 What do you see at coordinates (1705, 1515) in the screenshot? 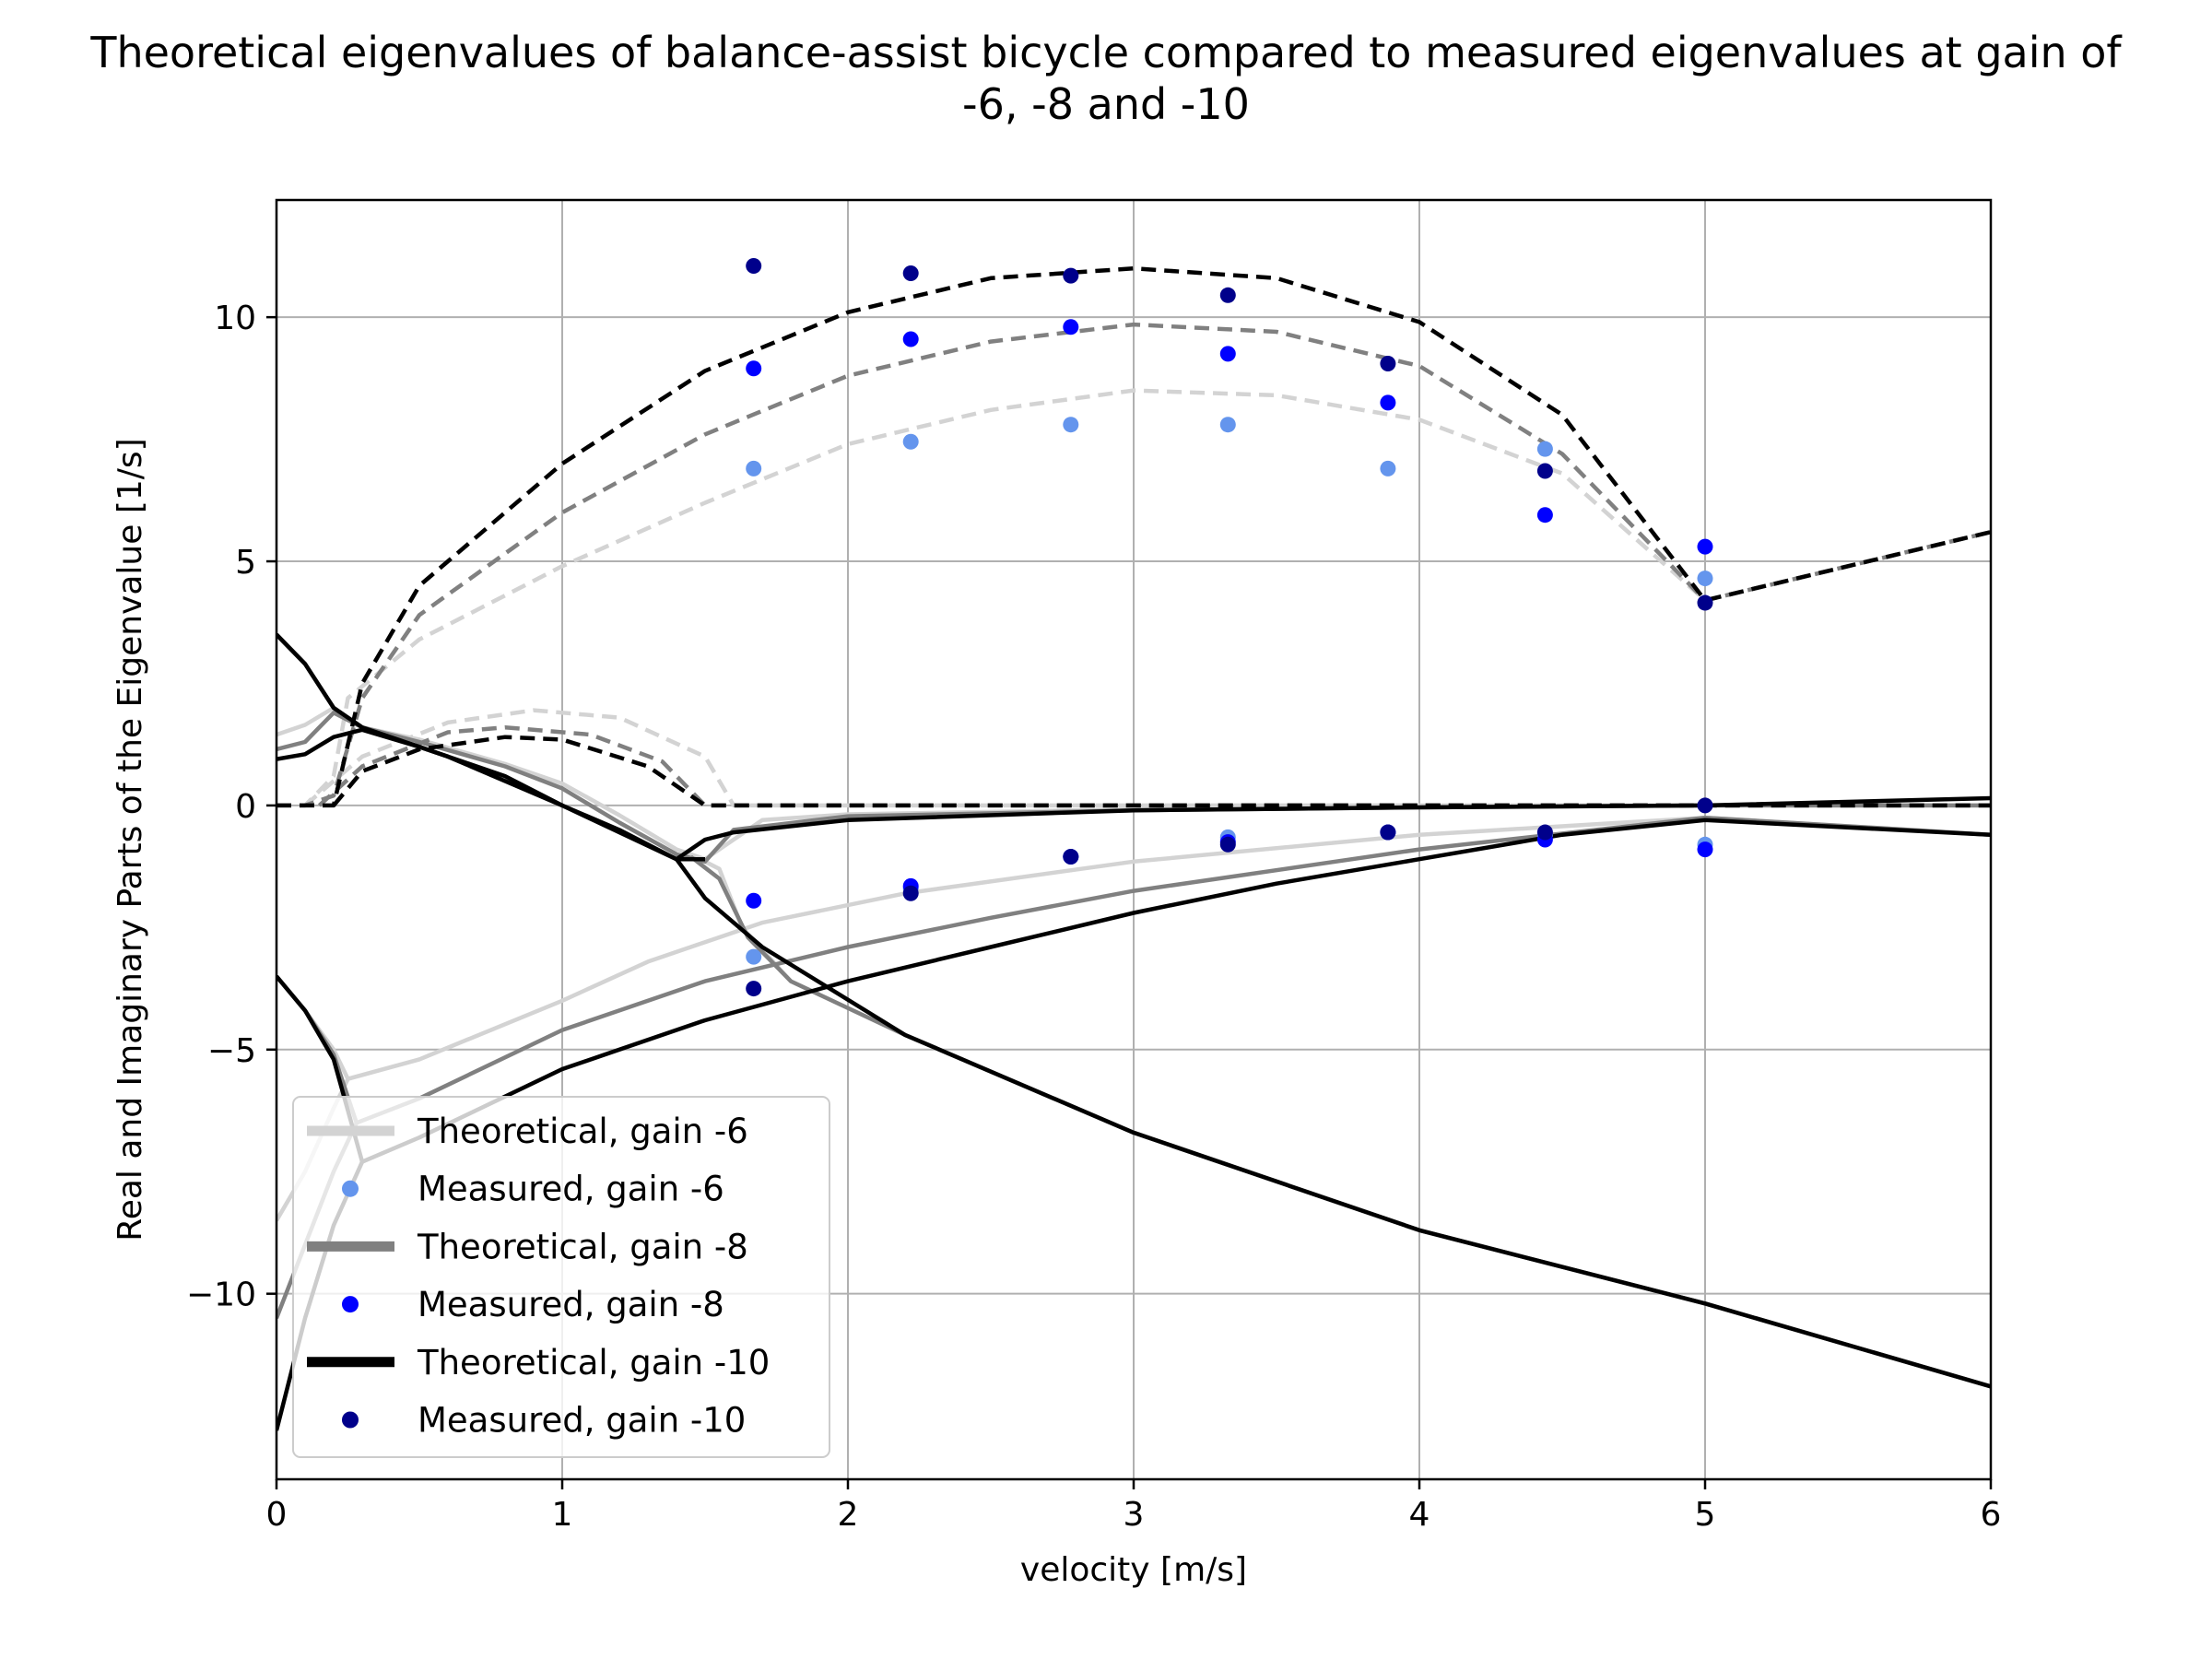
I see `x-tick-label: 5` at bounding box center [1705, 1515].